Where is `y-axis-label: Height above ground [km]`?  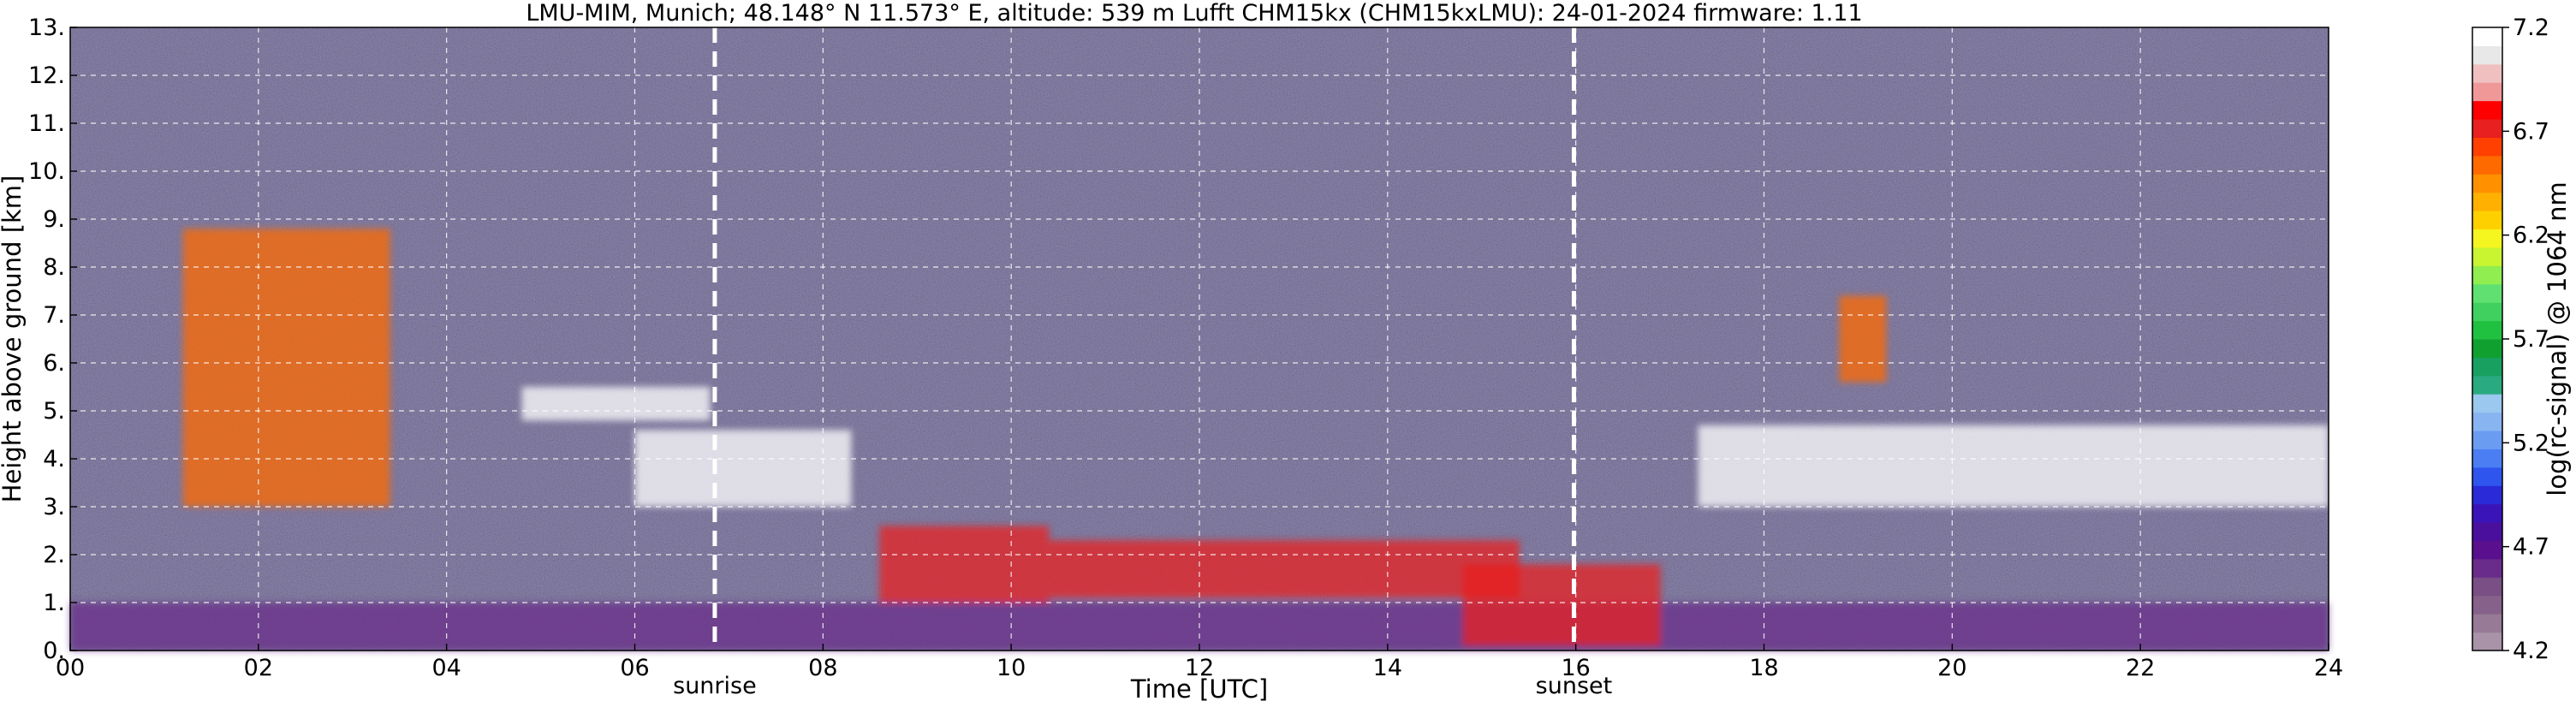 y-axis-label: Height above ground [km] is located at coordinates (14, 339).